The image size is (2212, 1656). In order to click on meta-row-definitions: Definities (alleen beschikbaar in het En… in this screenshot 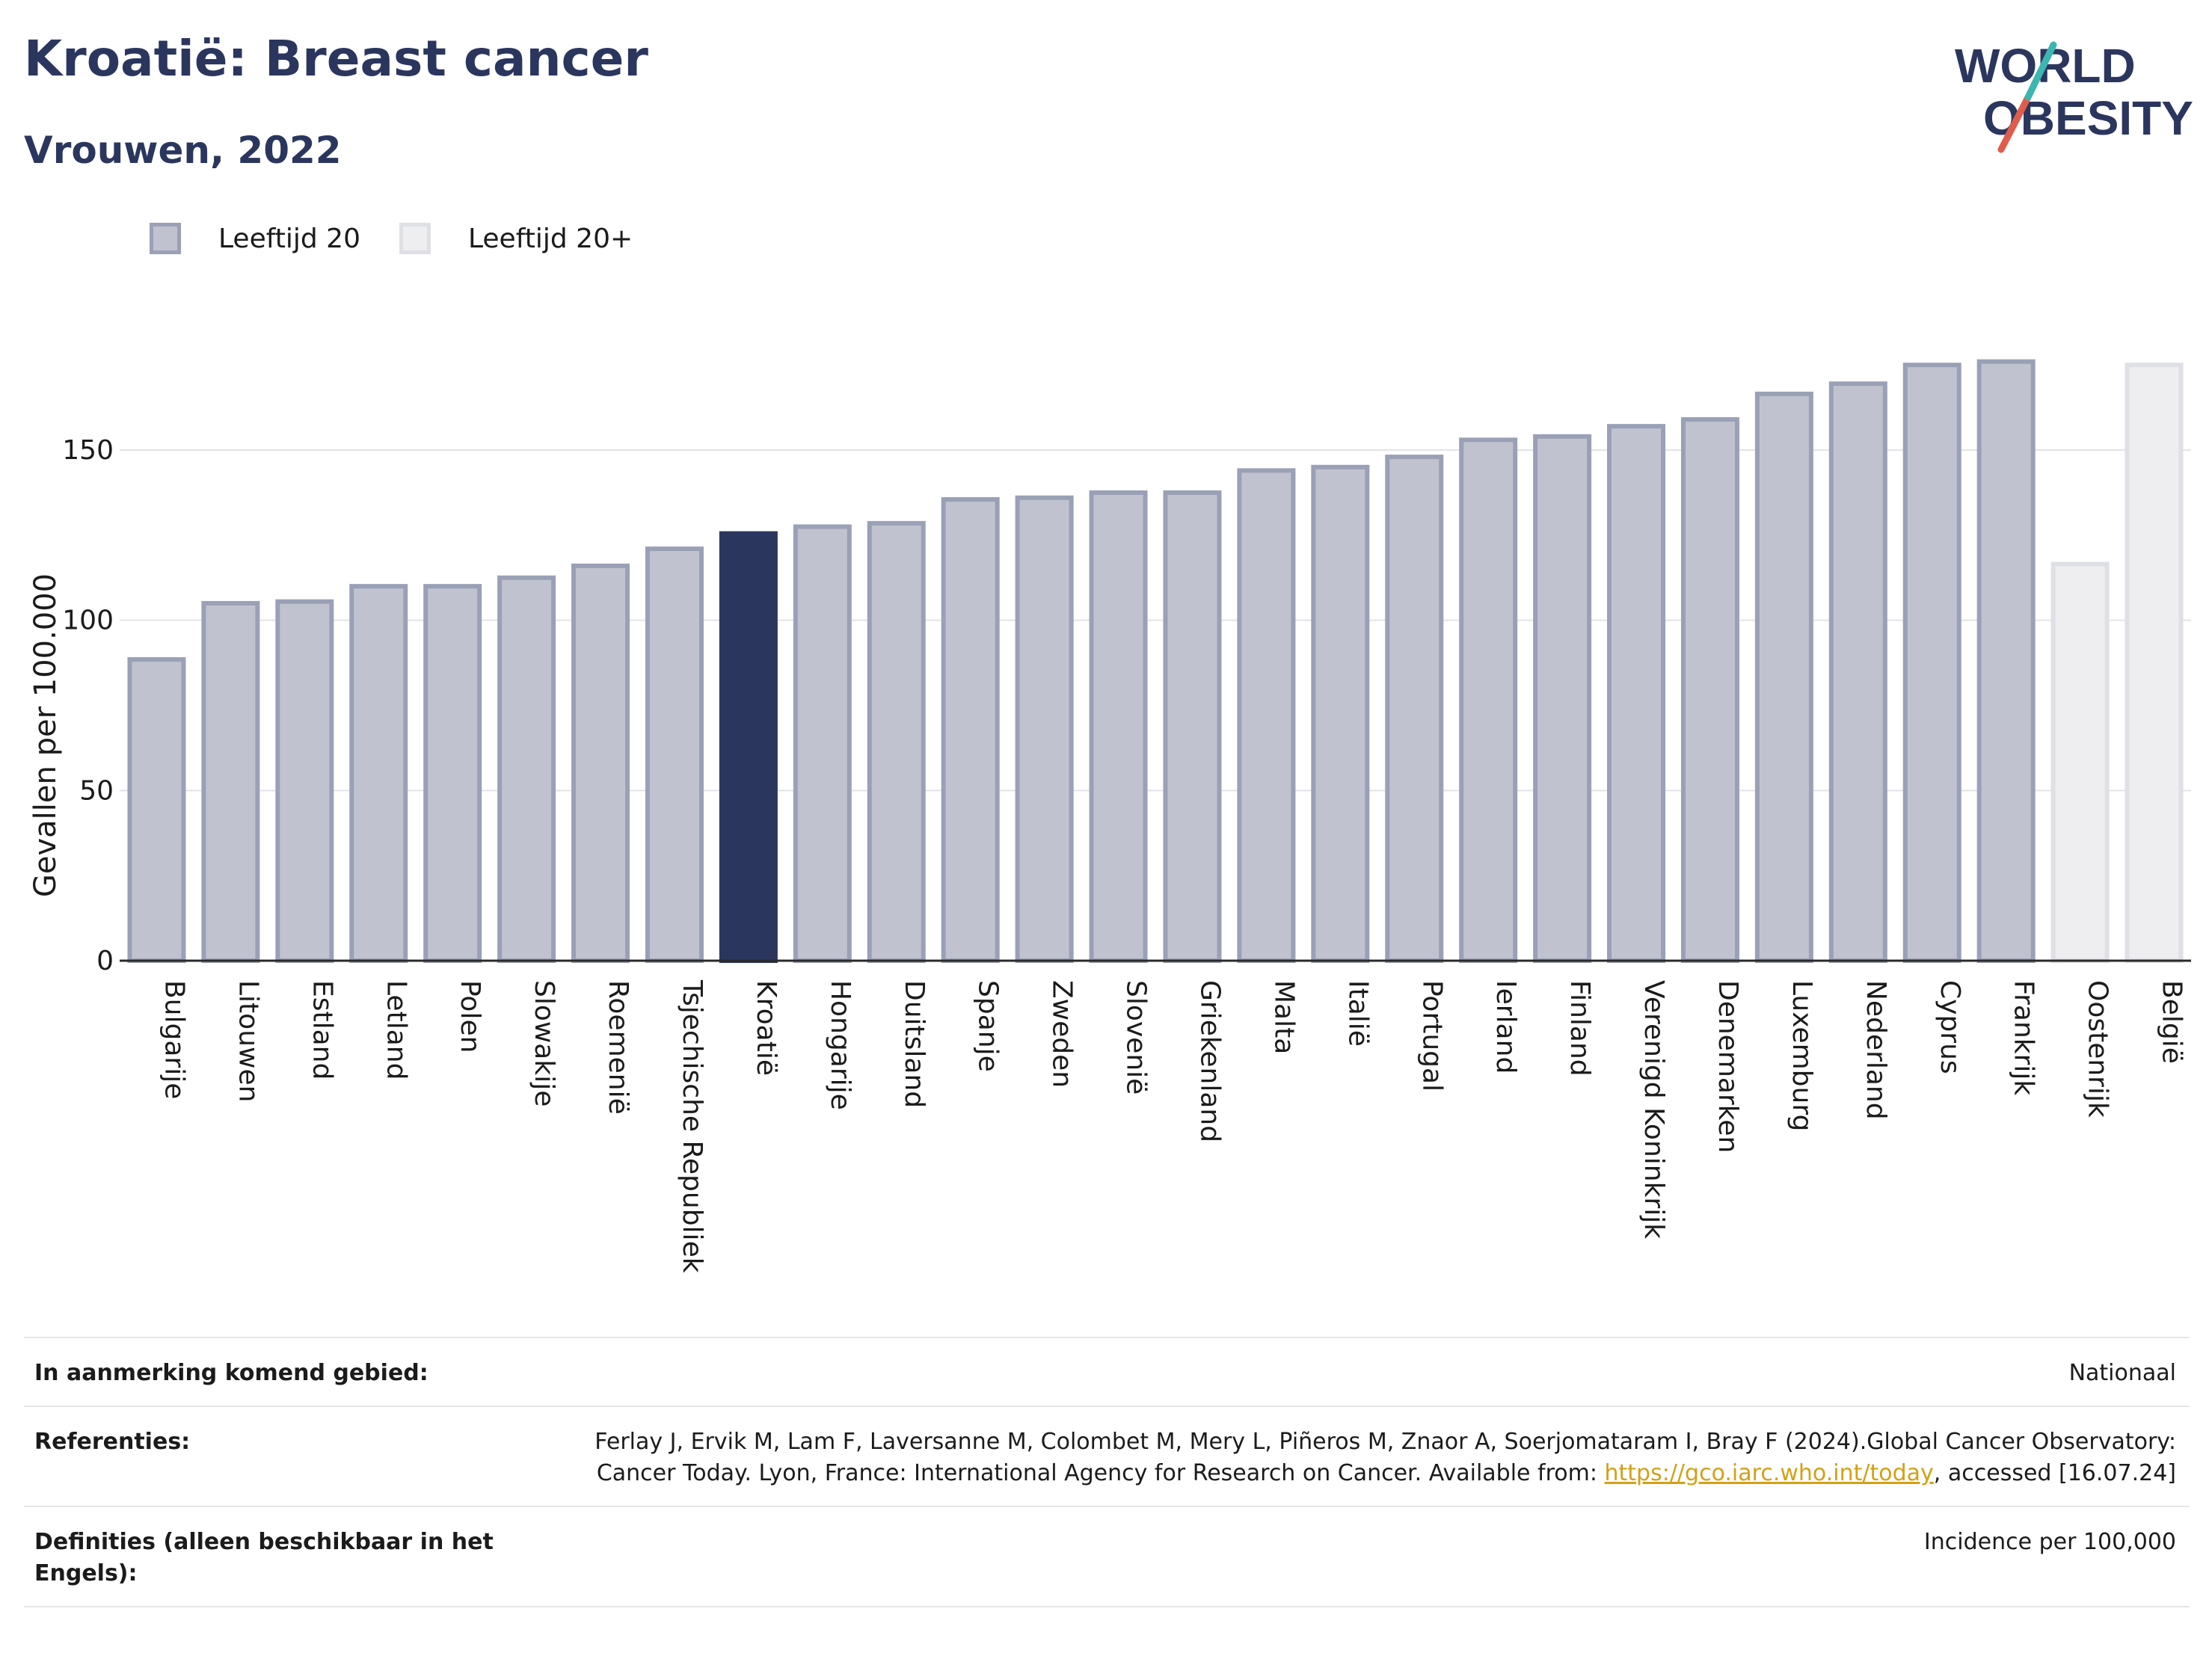, I will do `click(1107, 1556)`.